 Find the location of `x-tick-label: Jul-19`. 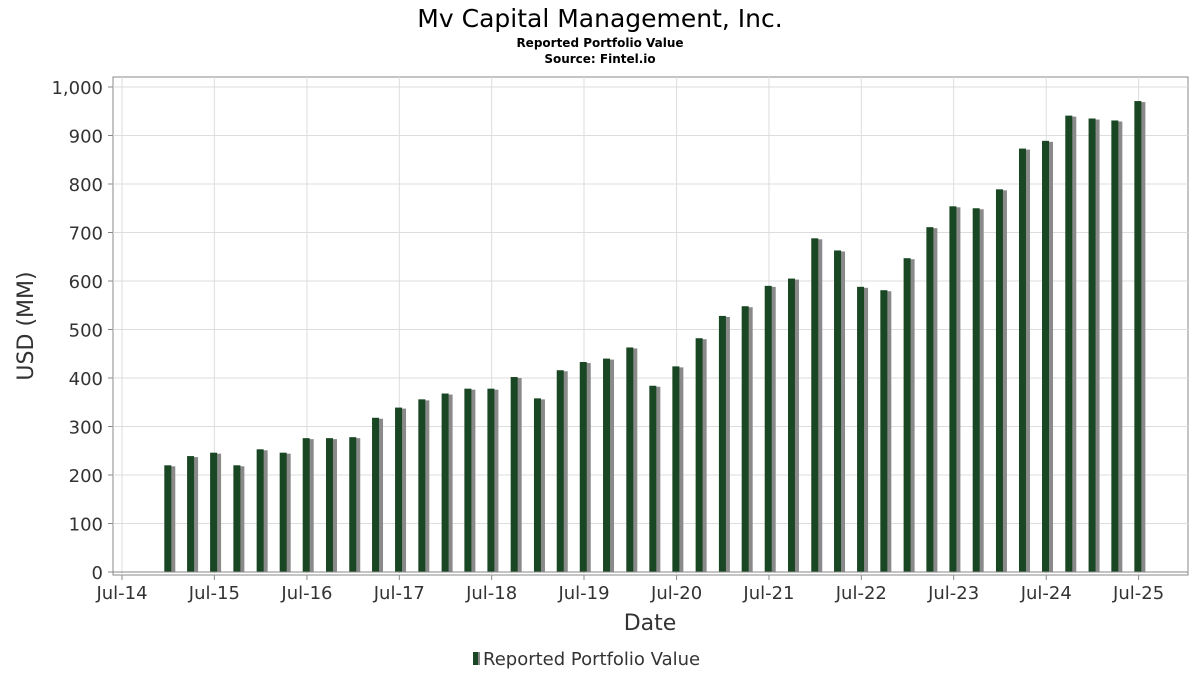

x-tick-label: Jul-19 is located at coordinates (583, 593).